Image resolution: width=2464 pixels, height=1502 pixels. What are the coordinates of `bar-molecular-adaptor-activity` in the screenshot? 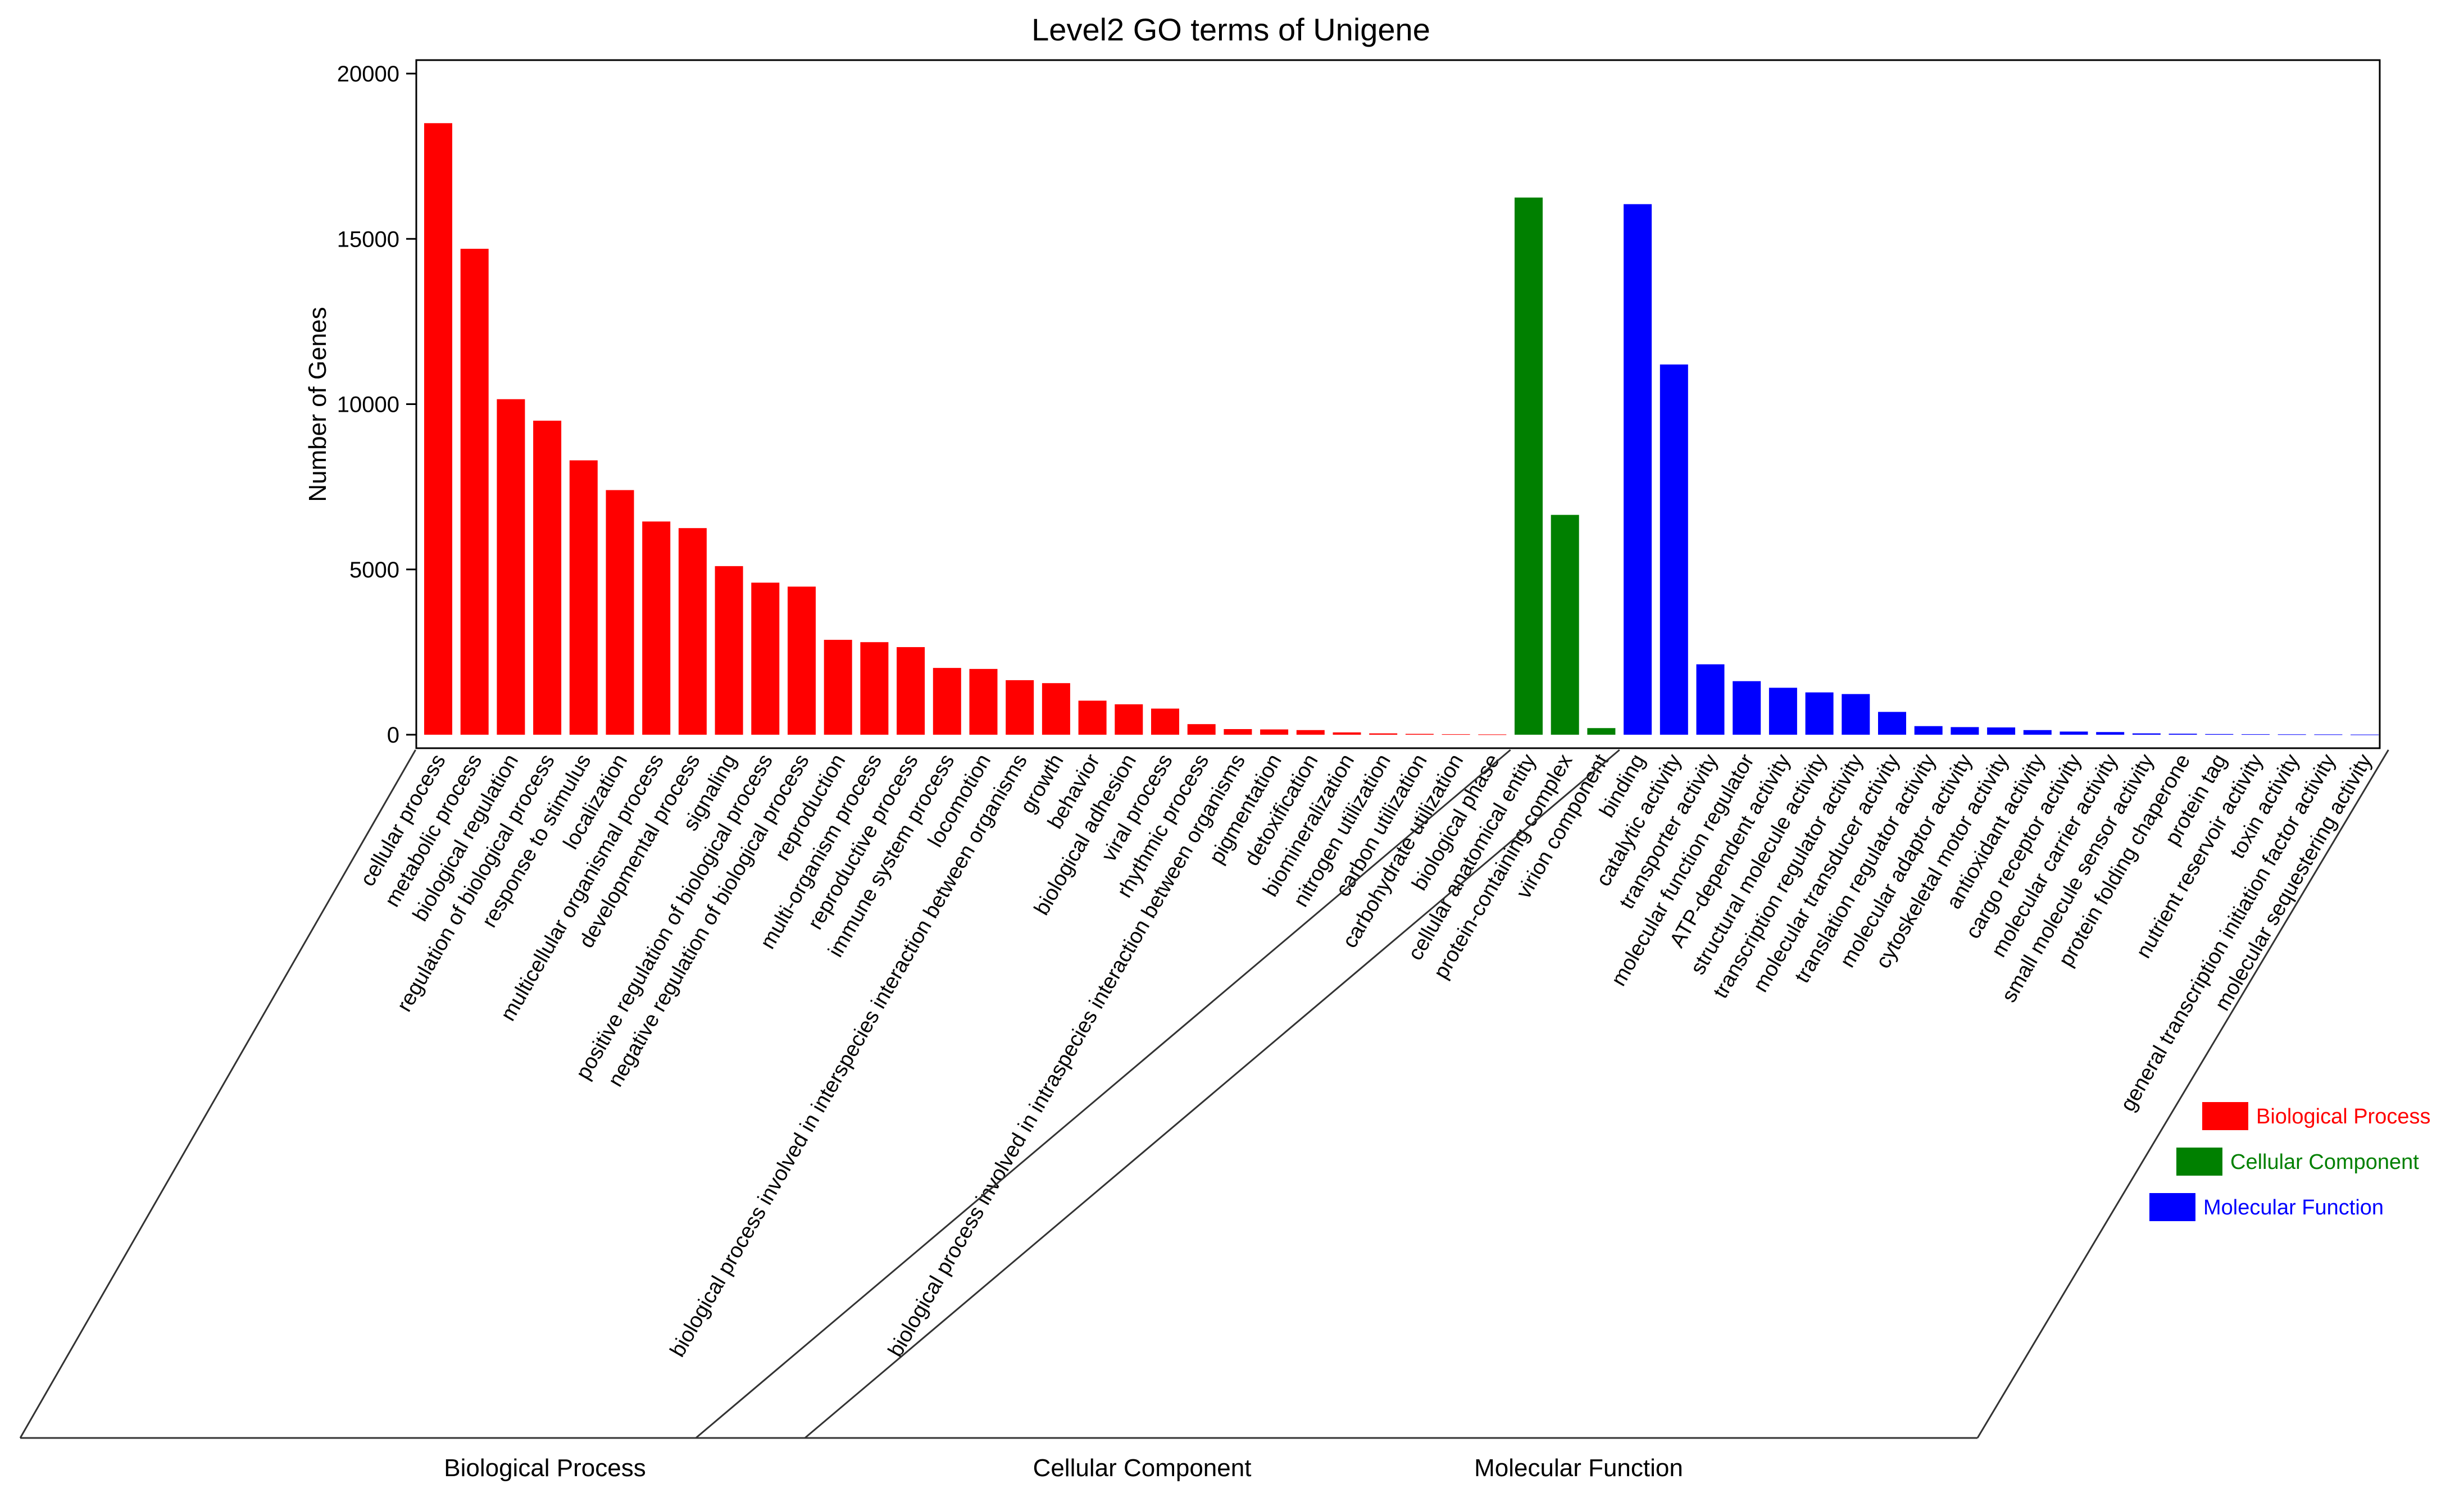 It's located at (1965, 731).